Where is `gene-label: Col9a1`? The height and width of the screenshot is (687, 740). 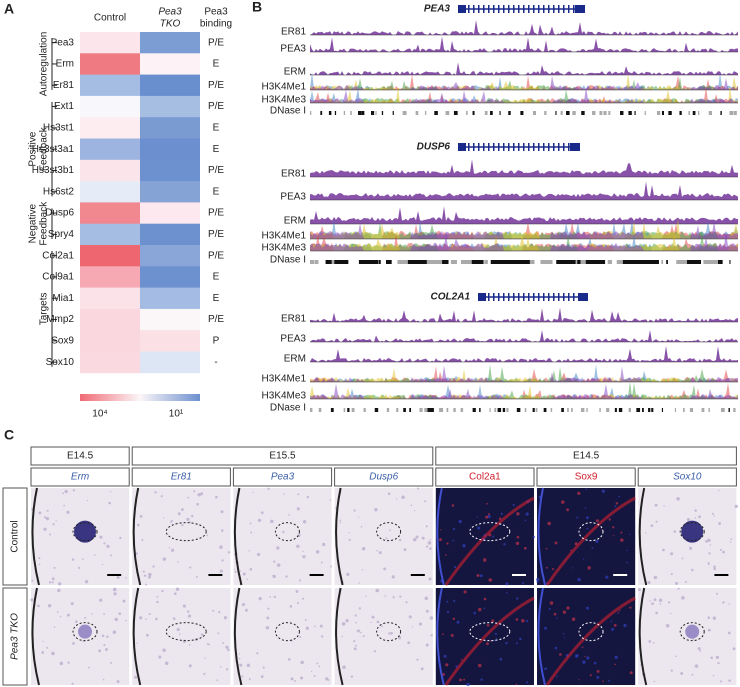 gene-label: Col9a1 is located at coordinates (58, 277).